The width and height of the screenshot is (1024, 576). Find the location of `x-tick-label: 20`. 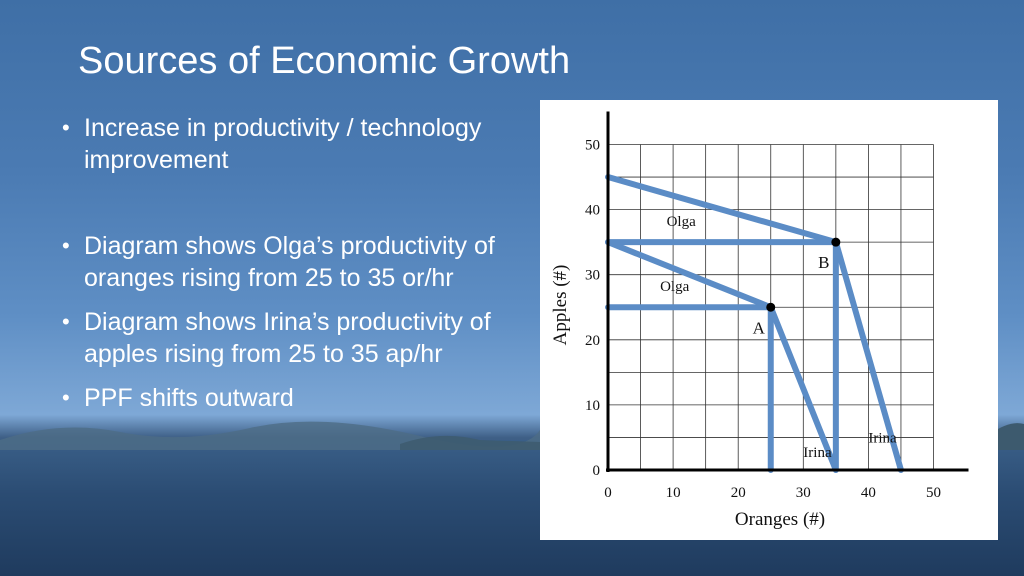

x-tick-label: 20 is located at coordinates (738, 493).